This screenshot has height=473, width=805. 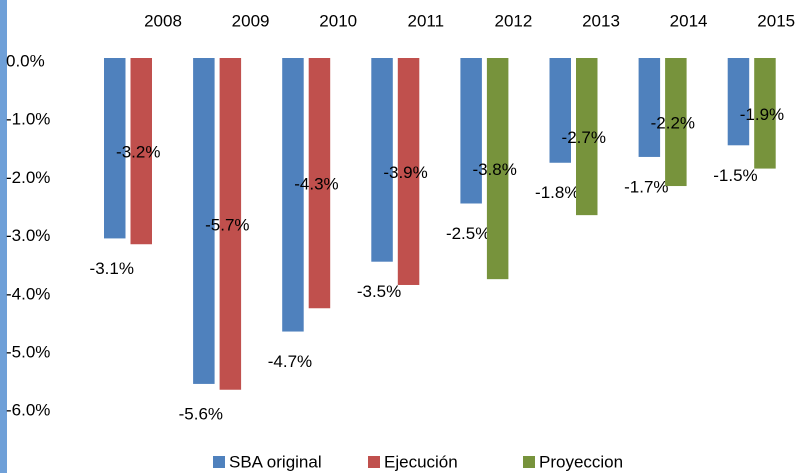 What do you see at coordinates (28, 177) in the screenshot?
I see `y-tick-label: -2.0%` at bounding box center [28, 177].